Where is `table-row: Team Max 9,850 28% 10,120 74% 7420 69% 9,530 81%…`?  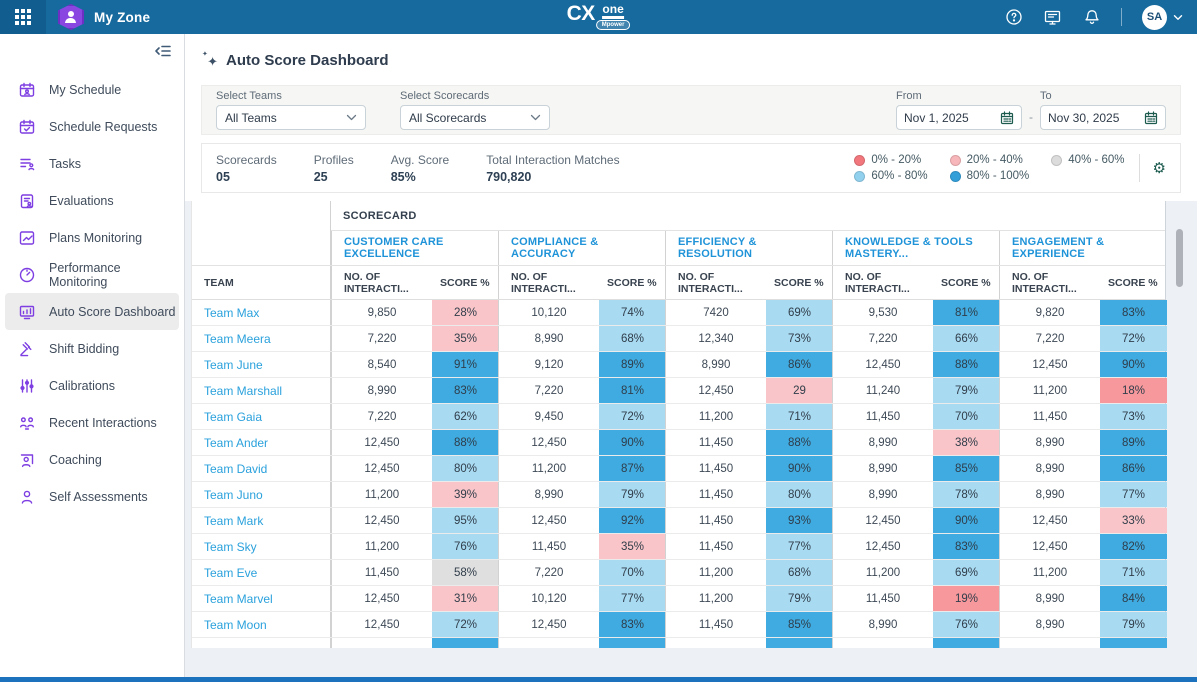 table-row: Team Max 9,850 28% 10,120 74% 7420 69% 9,530 81%… is located at coordinates (679, 313).